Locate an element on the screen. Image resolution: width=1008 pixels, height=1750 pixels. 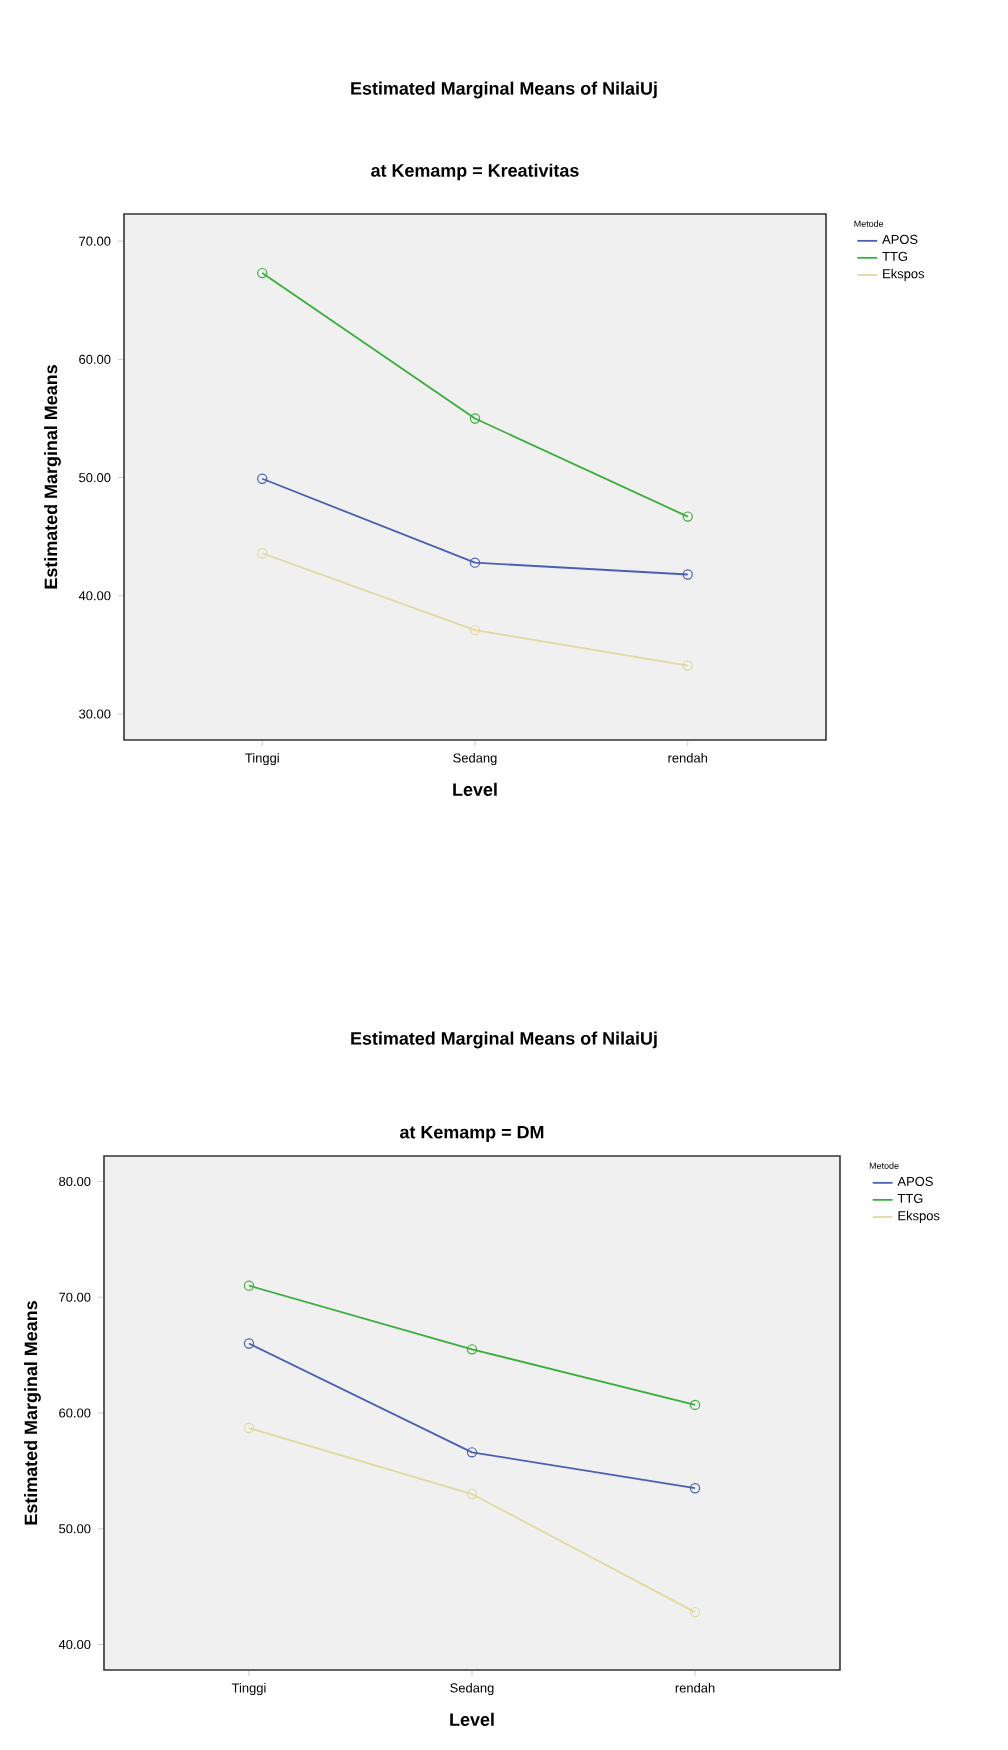
chart-subtitle: at Kemamp = Kreativitas is located at coordinates (475, 172).